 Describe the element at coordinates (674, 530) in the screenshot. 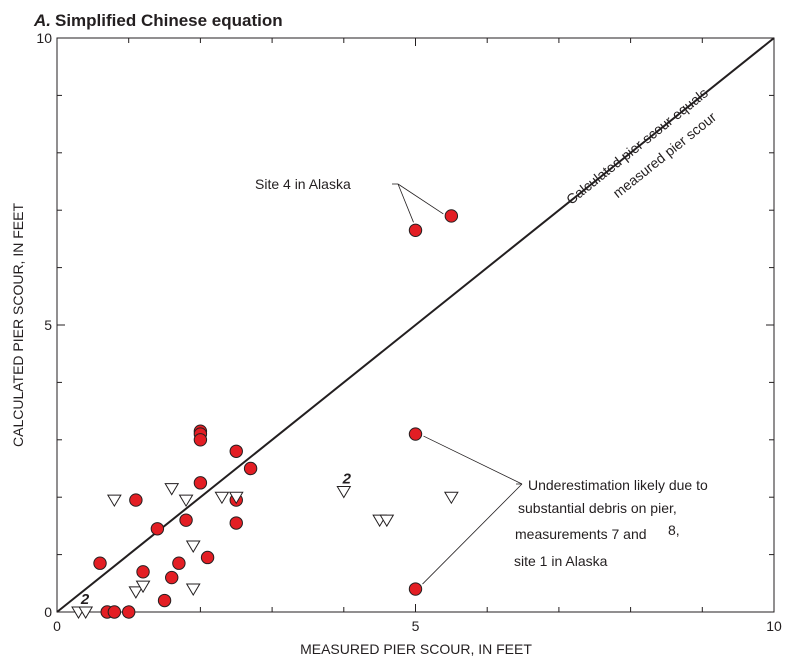

I see `underestimation-line3-suffix: 8,` at that location.